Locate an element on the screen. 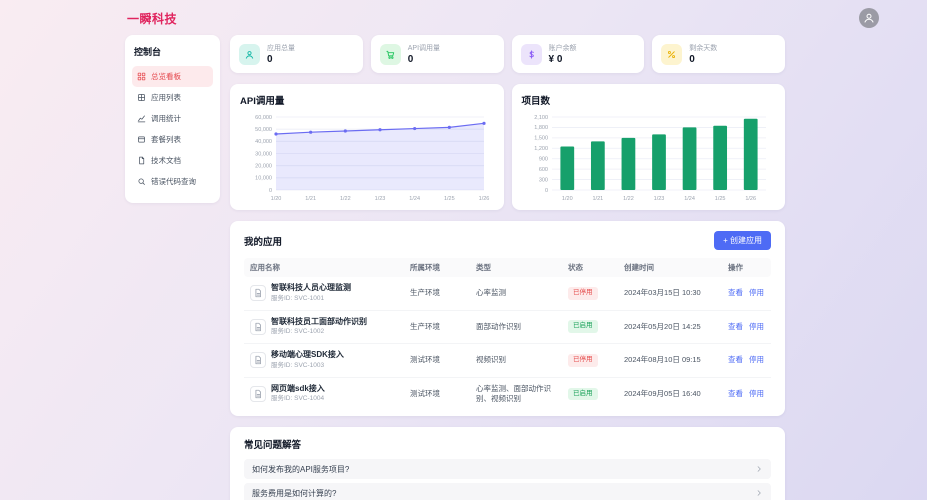 This screenshot has width=927, height=500. column-header: 操作 is located at coordinates (735, 267).